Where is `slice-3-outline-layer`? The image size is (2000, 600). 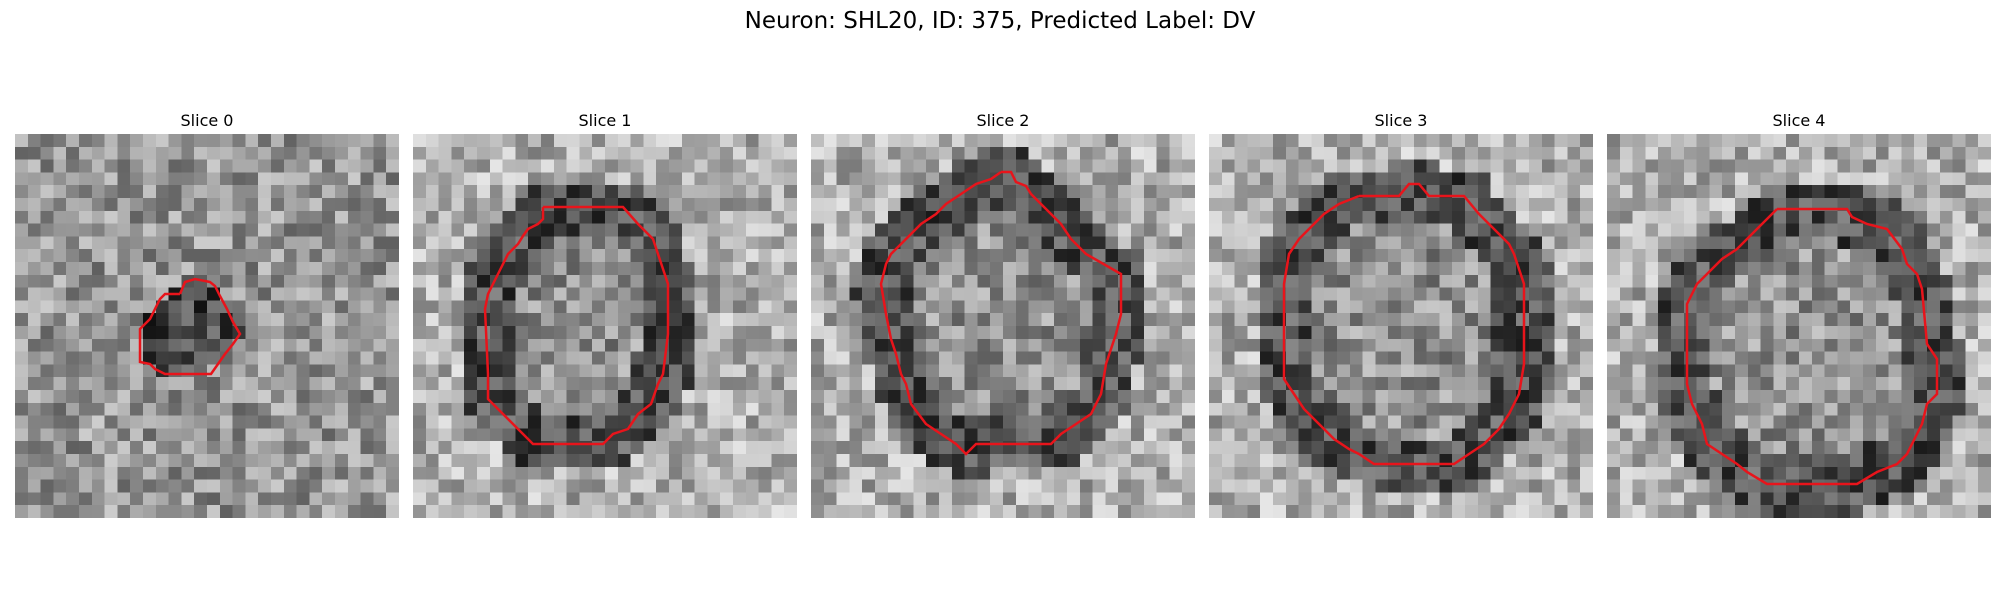 slice-3-outline-layer is located at coordinates (1401, 326).